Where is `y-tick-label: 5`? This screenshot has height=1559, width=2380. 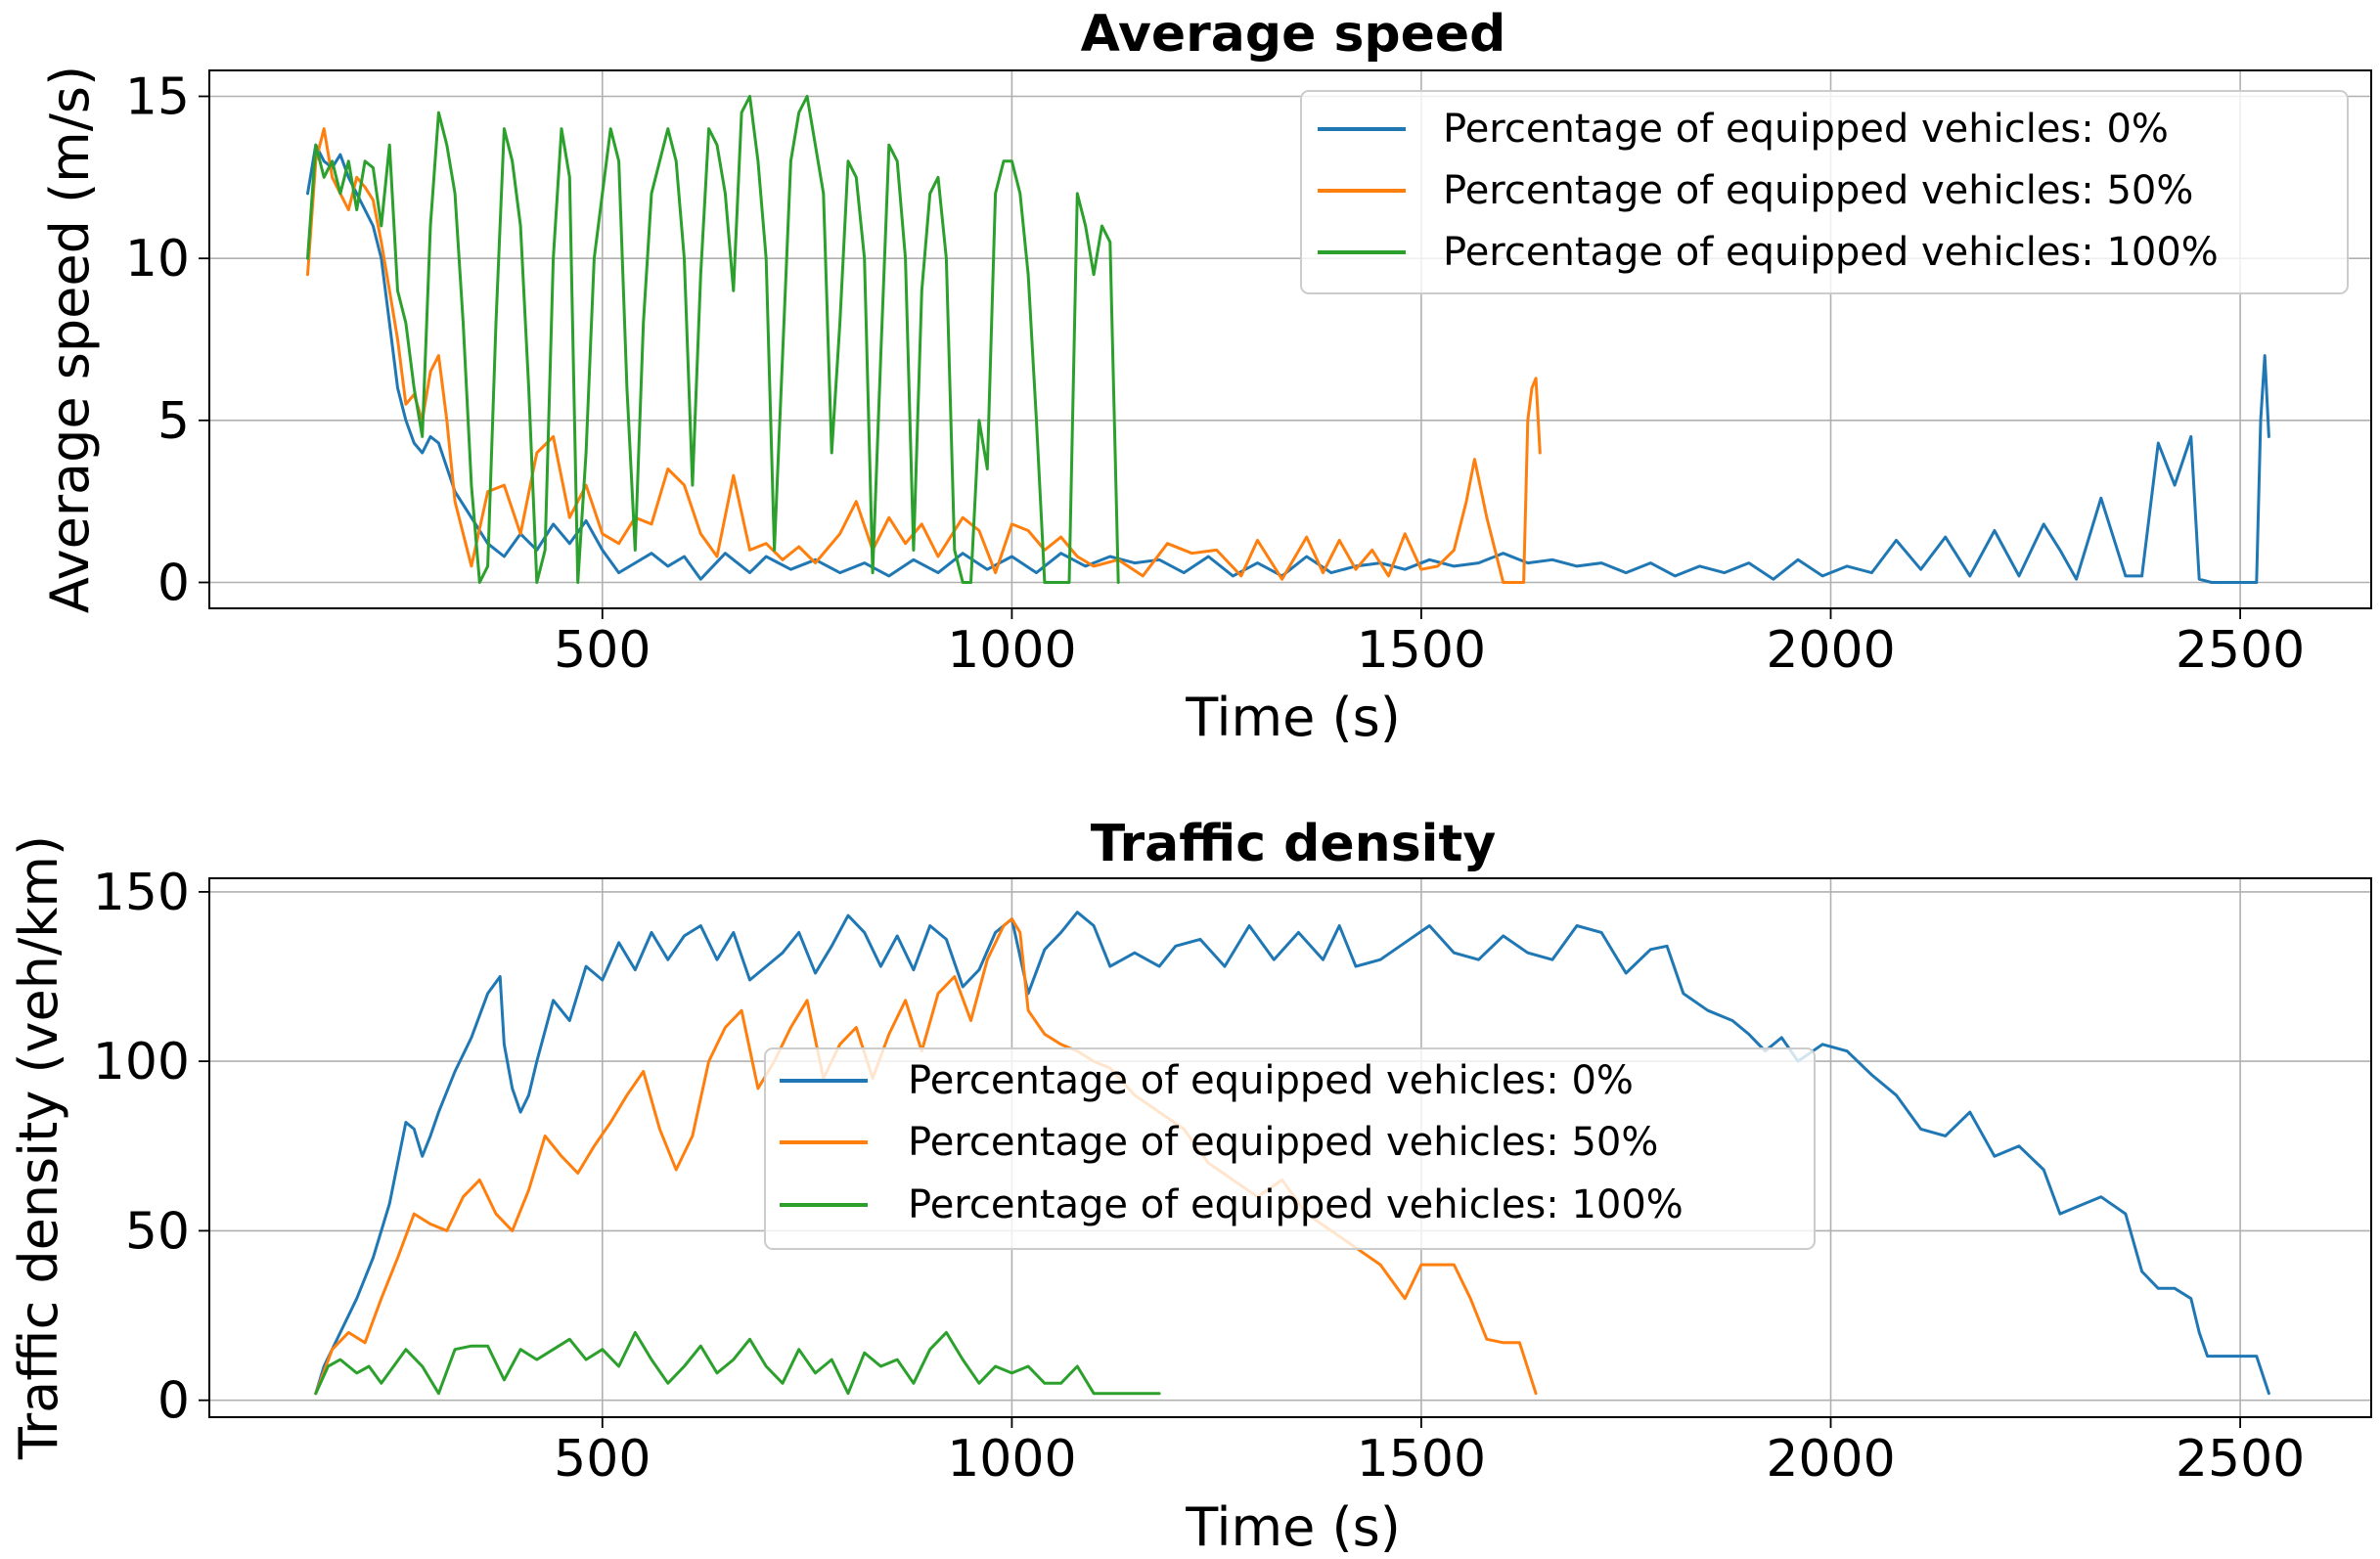
y-tick-label: 5 is located at coordinates (173, 421).